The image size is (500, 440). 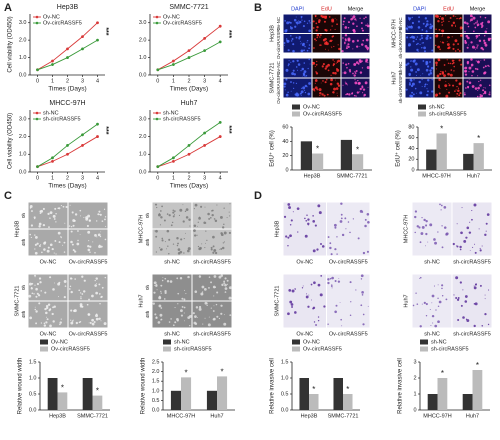 I want to click on legend-marker, so click(x=37, y=17).